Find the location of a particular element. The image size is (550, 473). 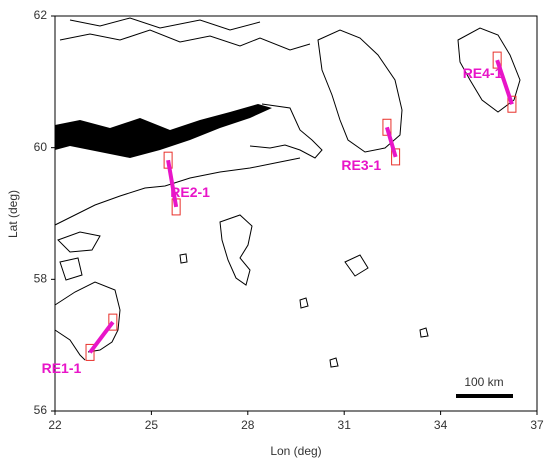

x-tick-label: 37 is located at coordinates (537, 425).